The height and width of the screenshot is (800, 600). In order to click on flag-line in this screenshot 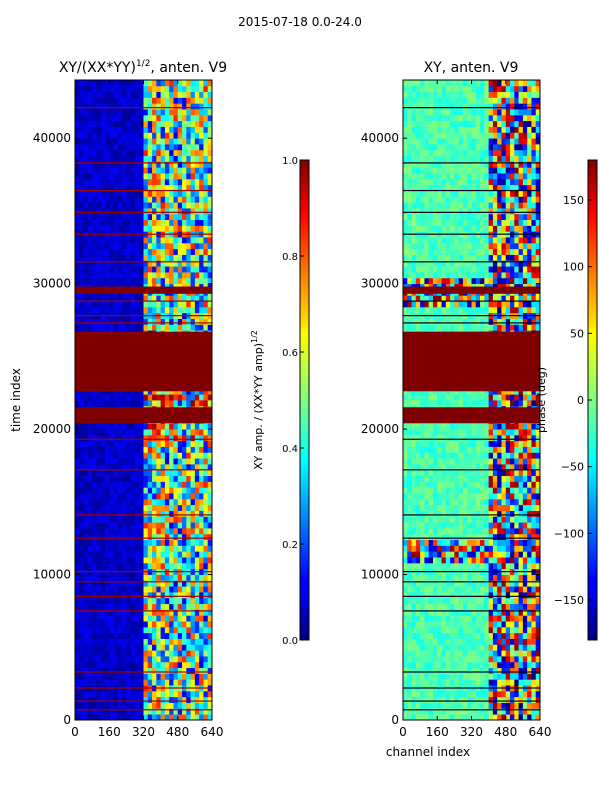, I will do `click(143, 301)`.